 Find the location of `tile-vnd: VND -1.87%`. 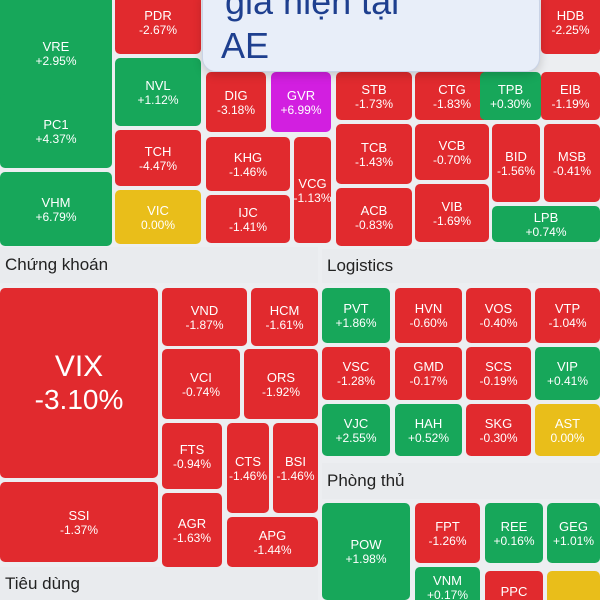

tile-vnd: VND -1.87% is located at coordinates (204, 317).